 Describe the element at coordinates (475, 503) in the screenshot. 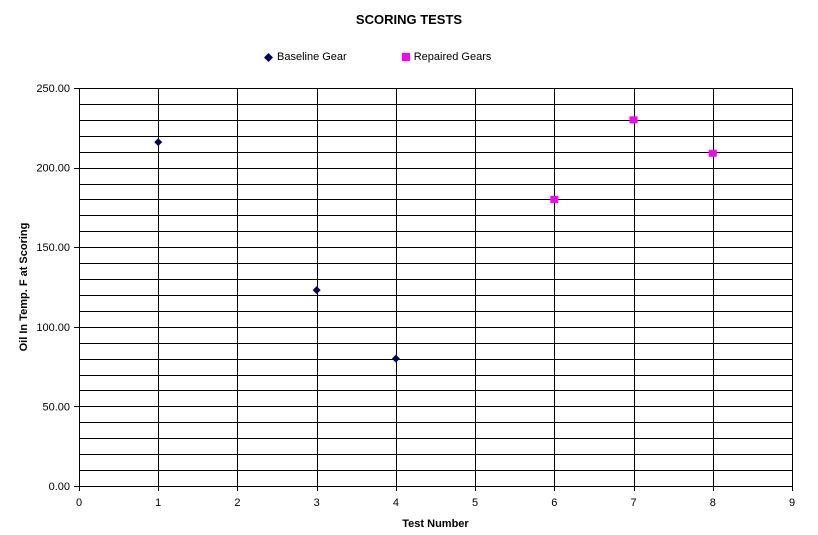

I see `x-tick-label: 5` at that location.